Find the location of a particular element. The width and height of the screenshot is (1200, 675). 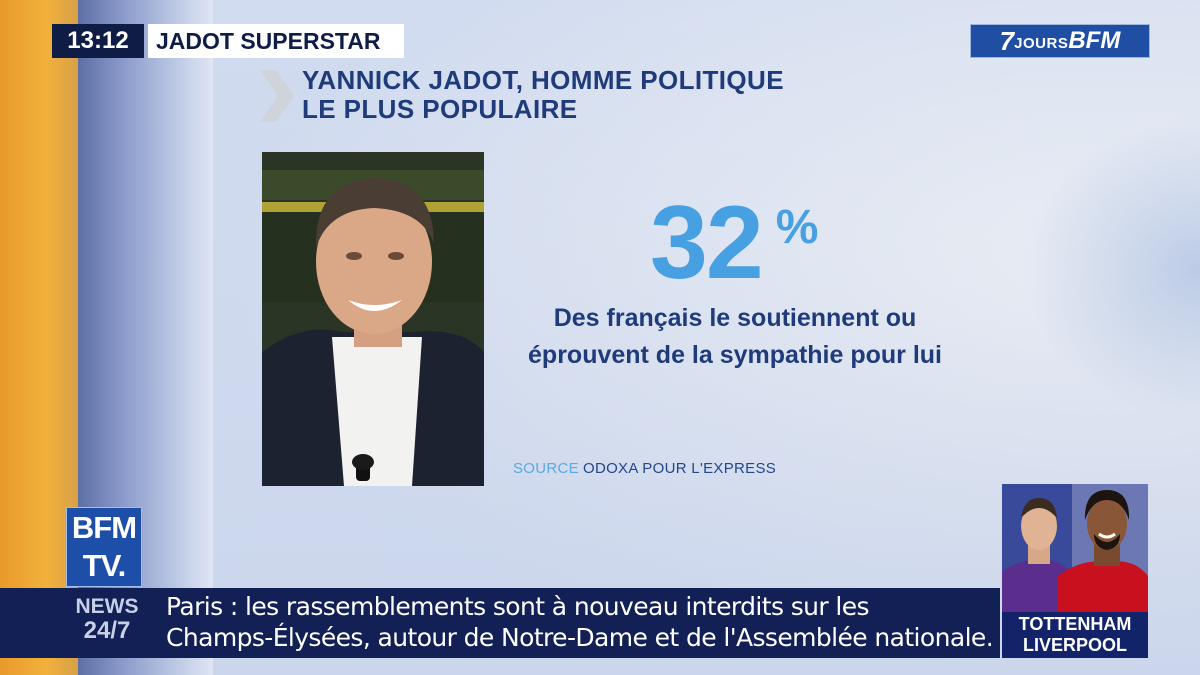

stat-caption-line-2: éprouvent de la sympathie pour lui is located at coordinates (735, 355).